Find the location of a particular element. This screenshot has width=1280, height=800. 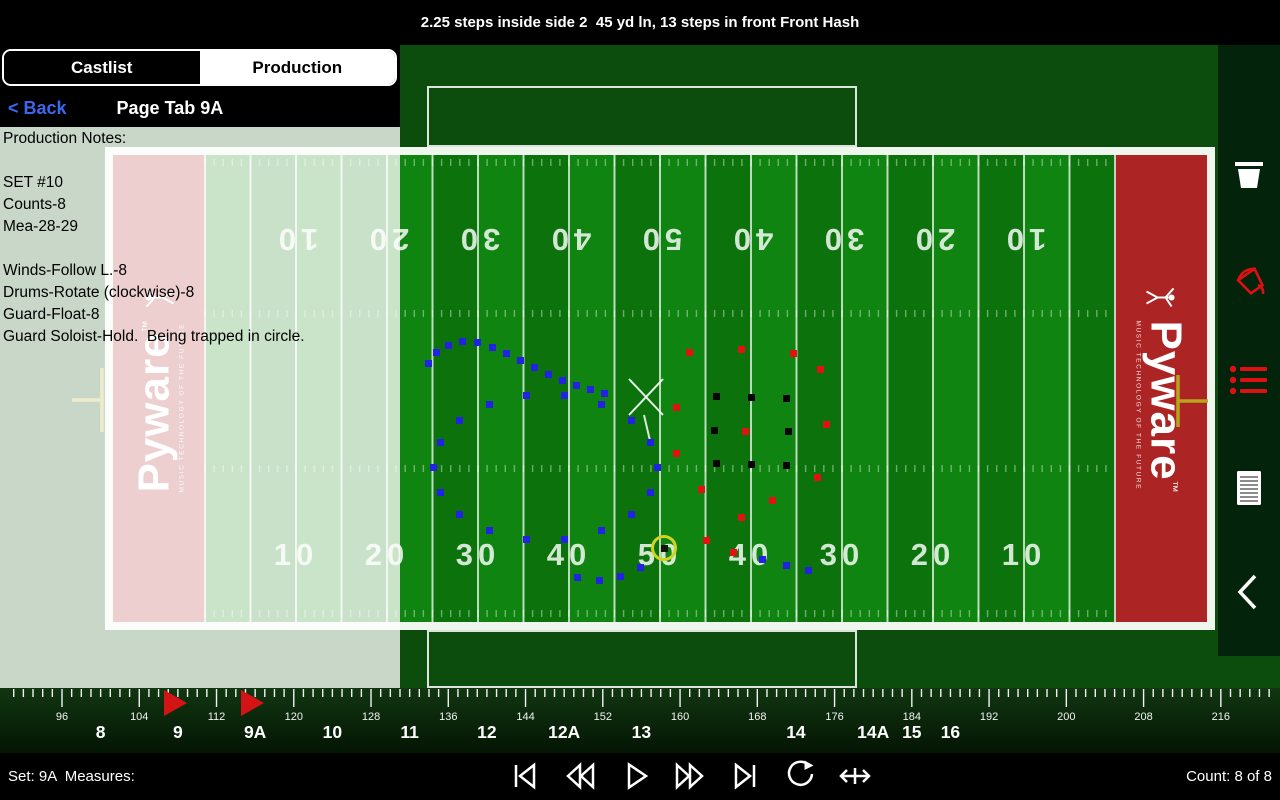

selected-performer-highlight is located at coordinates (664, 548).